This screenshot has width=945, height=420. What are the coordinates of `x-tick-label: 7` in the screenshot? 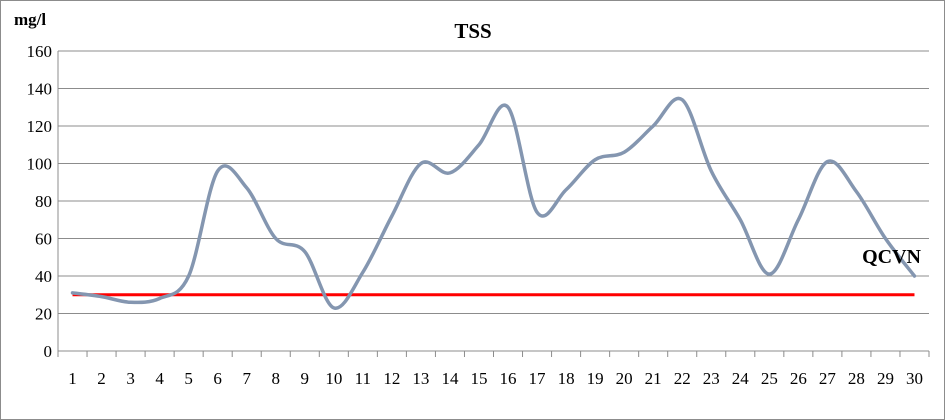 It's located at (246, 378).